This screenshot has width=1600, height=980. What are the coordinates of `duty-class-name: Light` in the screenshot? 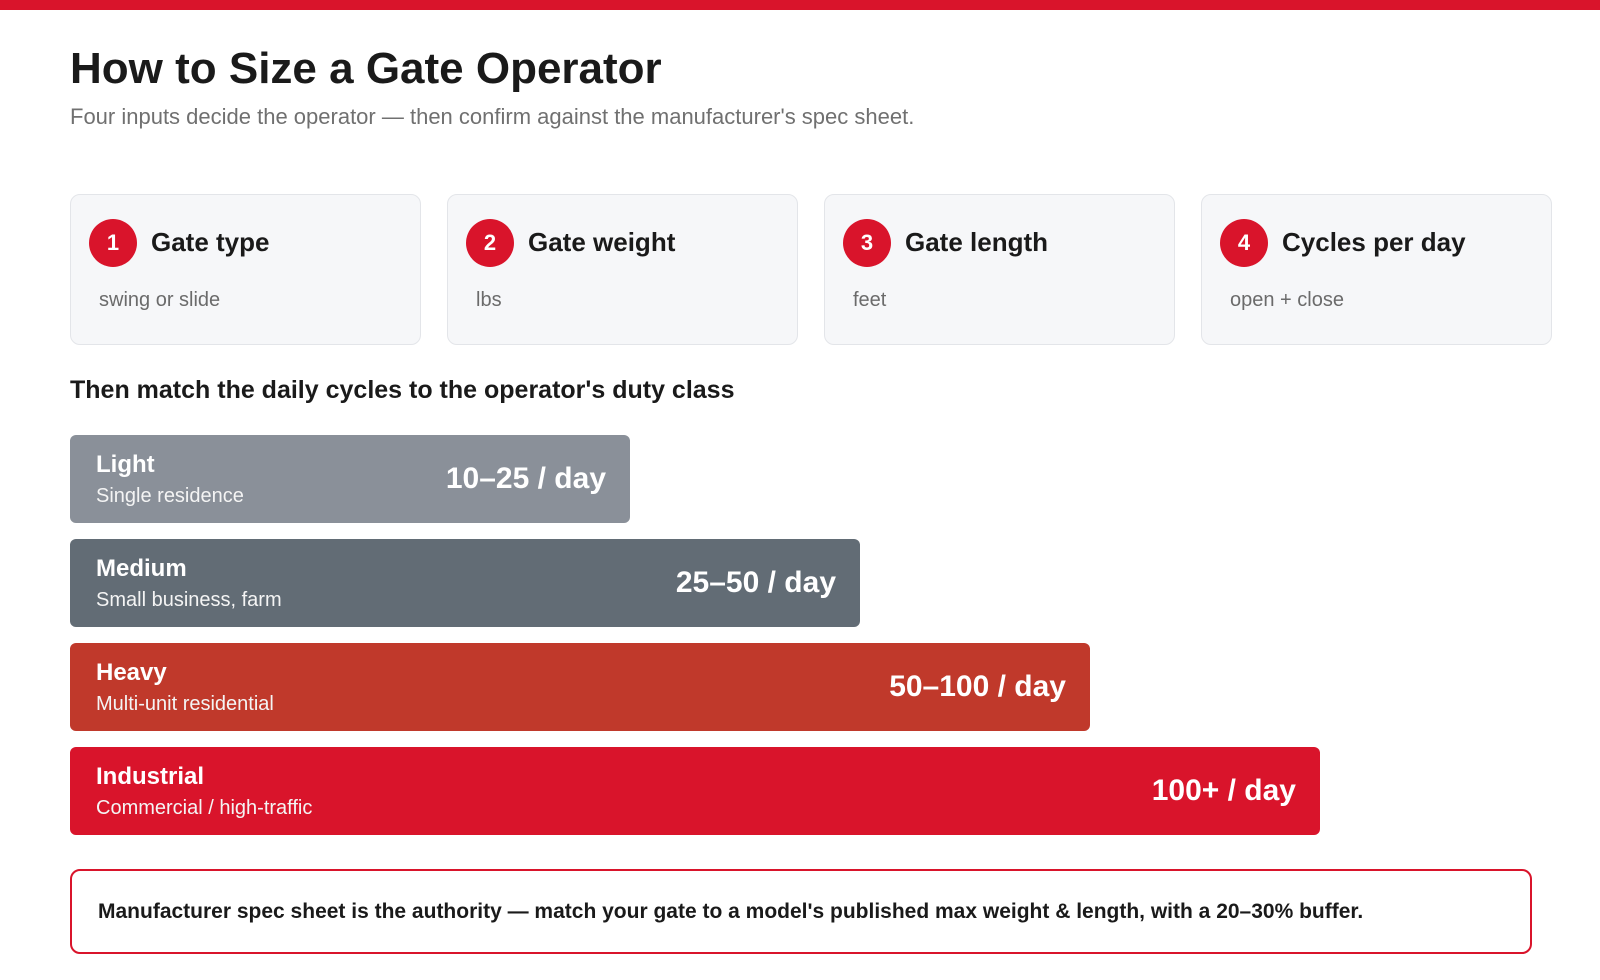 It's located at (125, 464).